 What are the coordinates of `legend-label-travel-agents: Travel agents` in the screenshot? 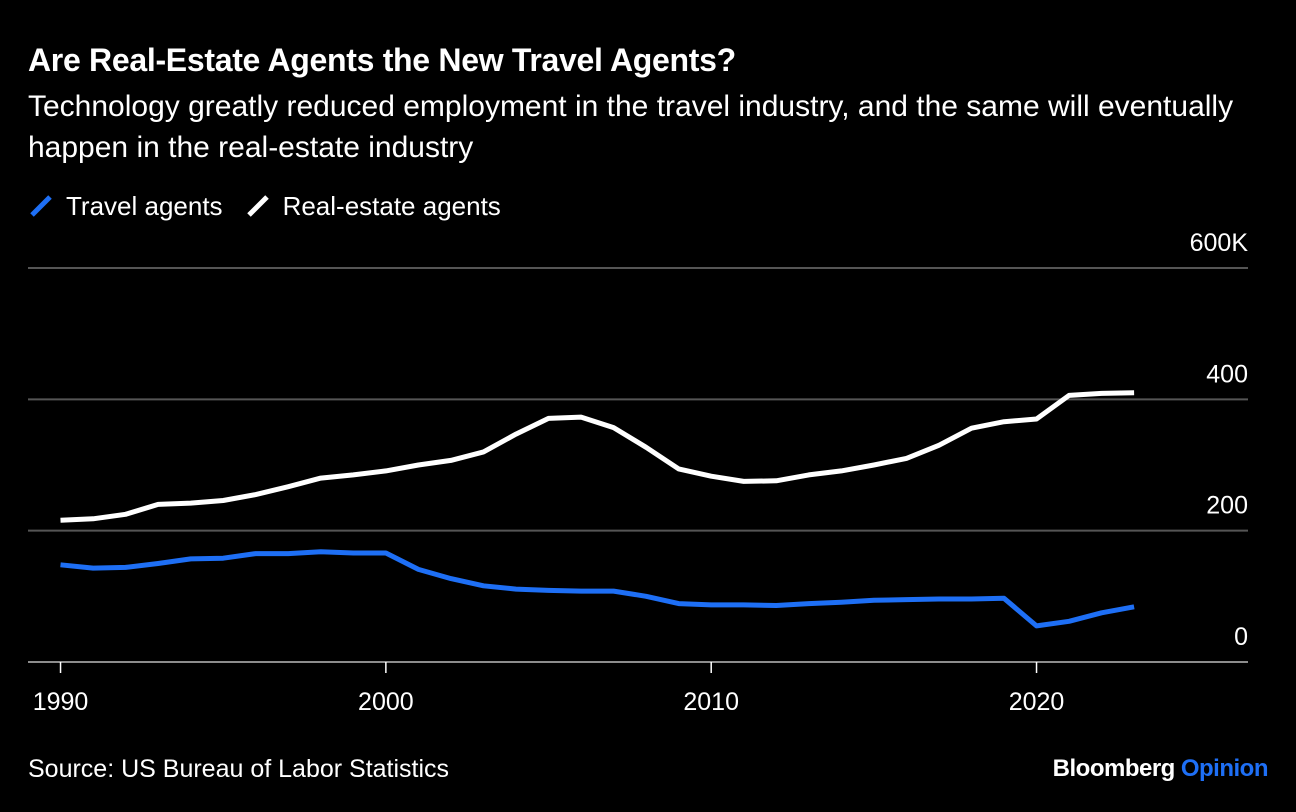 It's located at (144, 205).